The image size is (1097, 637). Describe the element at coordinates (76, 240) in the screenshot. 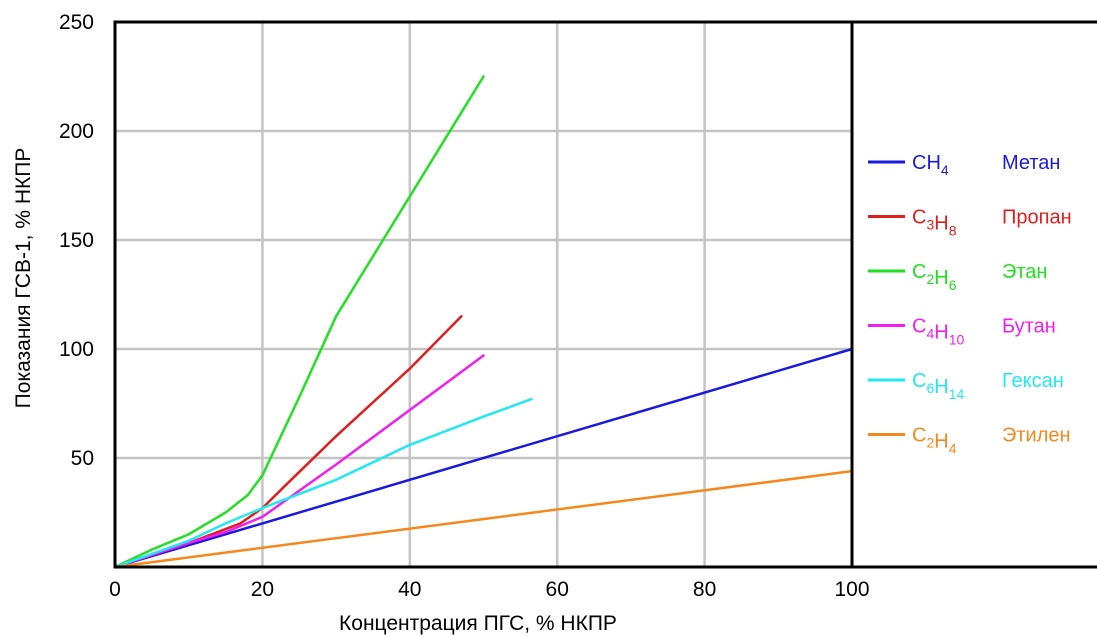

I see `y-tick-label: 150` at that location.